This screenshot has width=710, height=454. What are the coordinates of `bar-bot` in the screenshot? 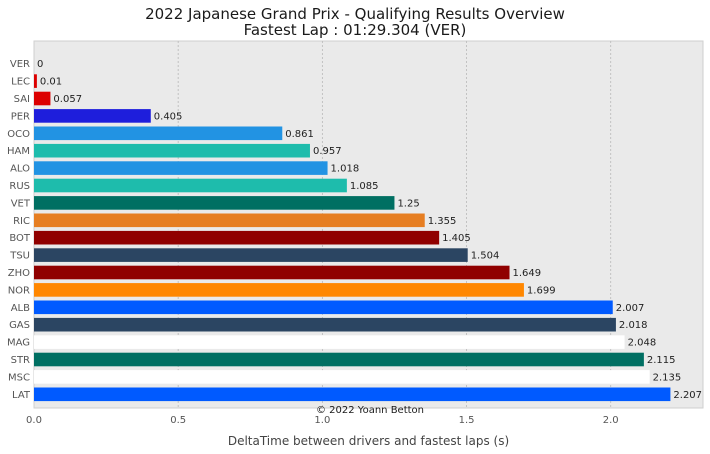 It's located at (237, 237).